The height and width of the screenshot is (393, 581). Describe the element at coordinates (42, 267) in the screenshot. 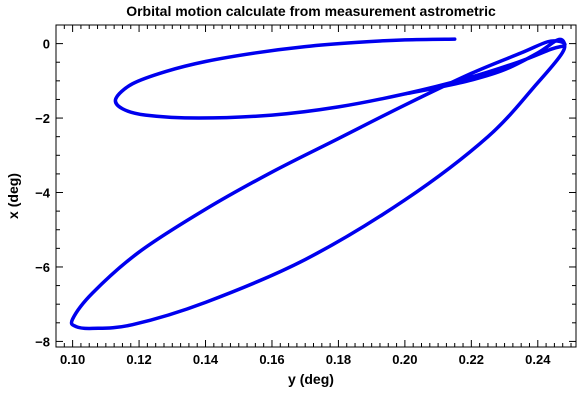

I see `y-tick-label: −6` at that location.